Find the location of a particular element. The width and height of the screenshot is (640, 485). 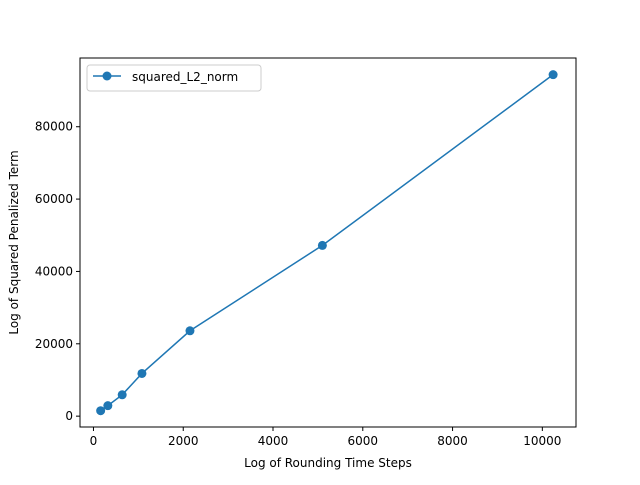

y-tick-label: 40000 is located at coordinates (54, 271).